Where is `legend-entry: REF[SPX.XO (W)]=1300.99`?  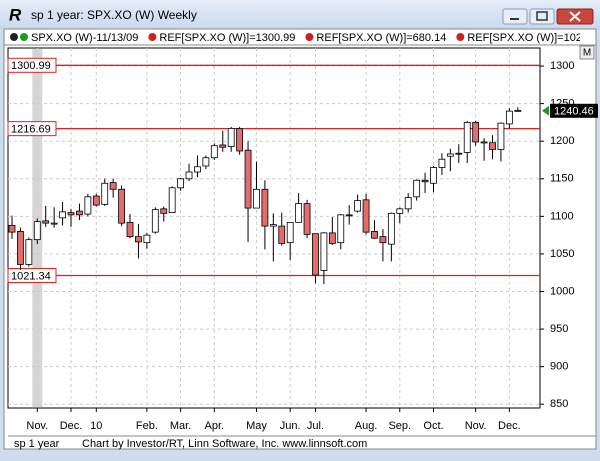
legend-entry: REF[SPX.XO (W)]=1300.99 is located at coordinates (227, 38).